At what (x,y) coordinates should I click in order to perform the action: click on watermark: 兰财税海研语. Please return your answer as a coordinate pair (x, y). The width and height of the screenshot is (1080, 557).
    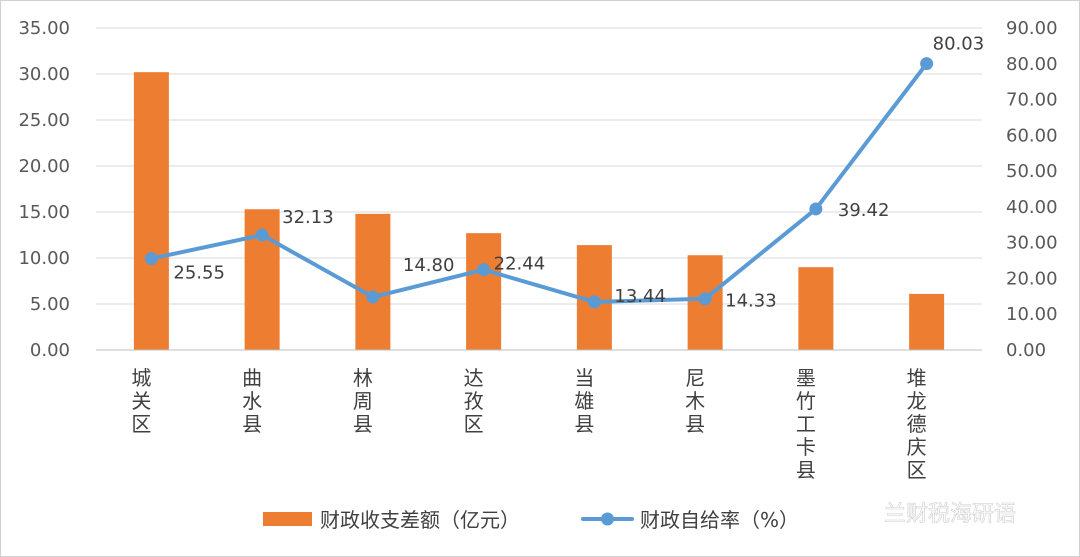
    Looking at the image, I should click on (930, 512).